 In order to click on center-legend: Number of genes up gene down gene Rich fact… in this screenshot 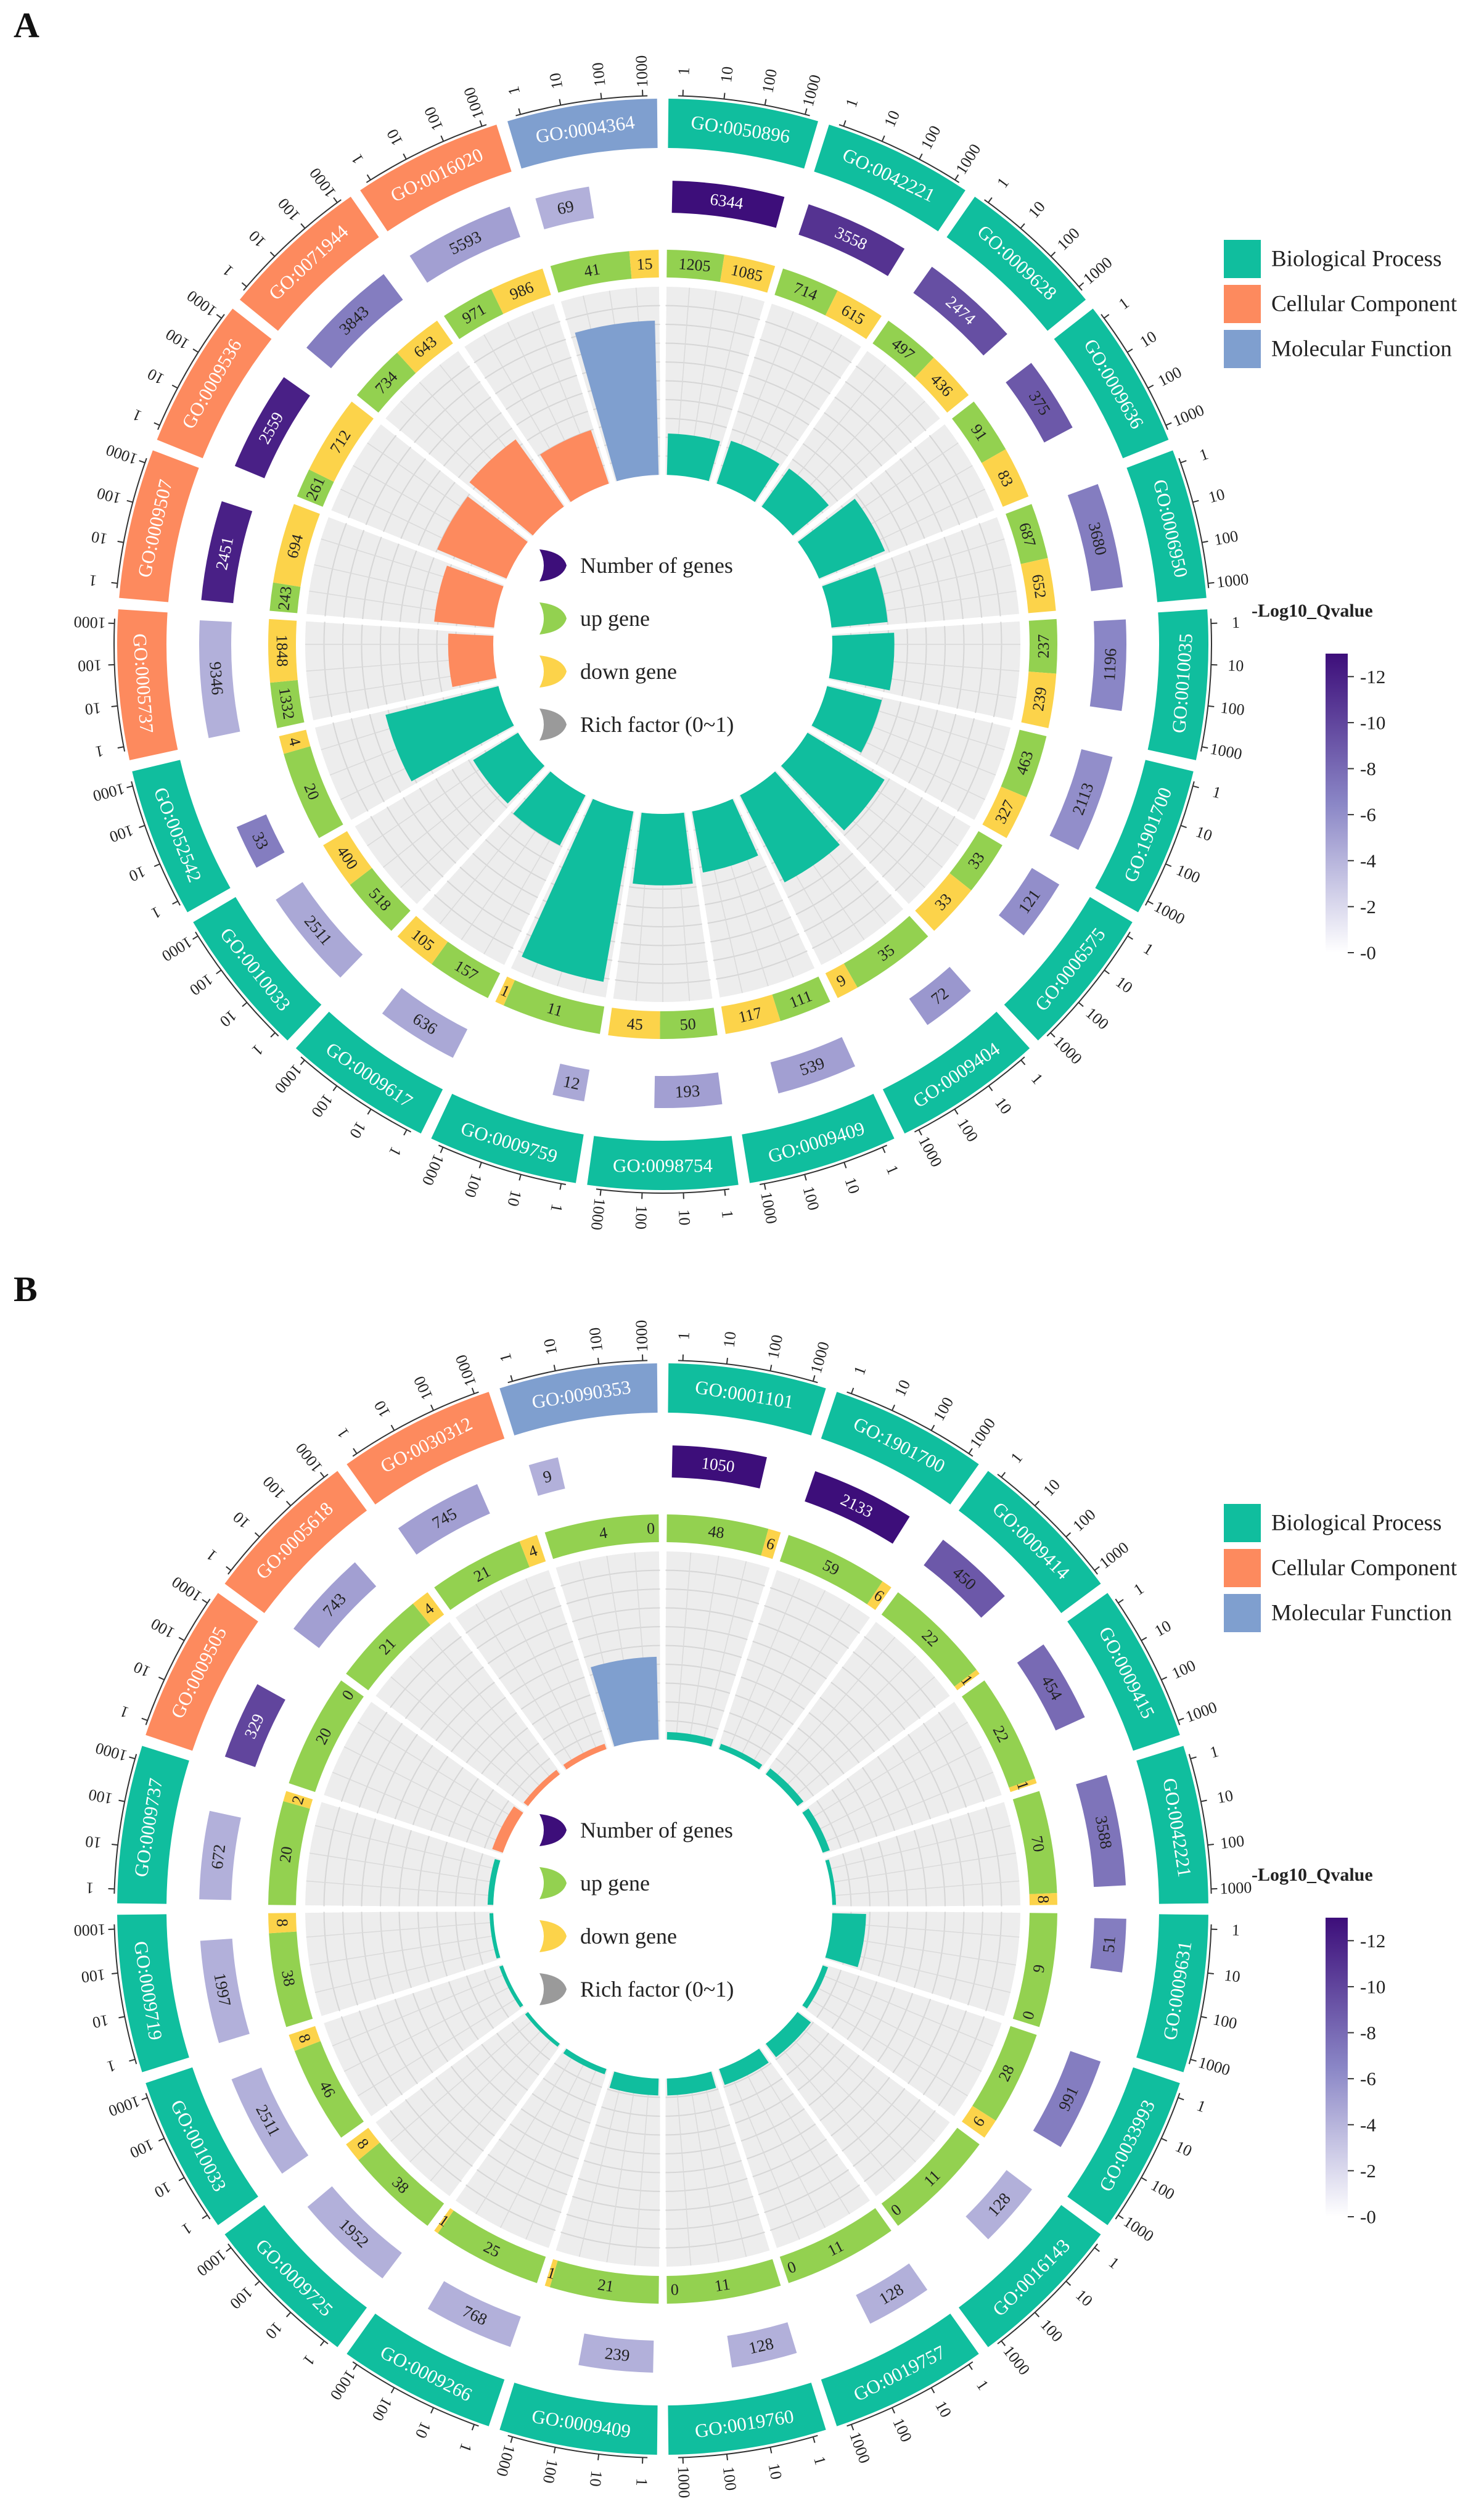, I will do `click(636, 1910)`.